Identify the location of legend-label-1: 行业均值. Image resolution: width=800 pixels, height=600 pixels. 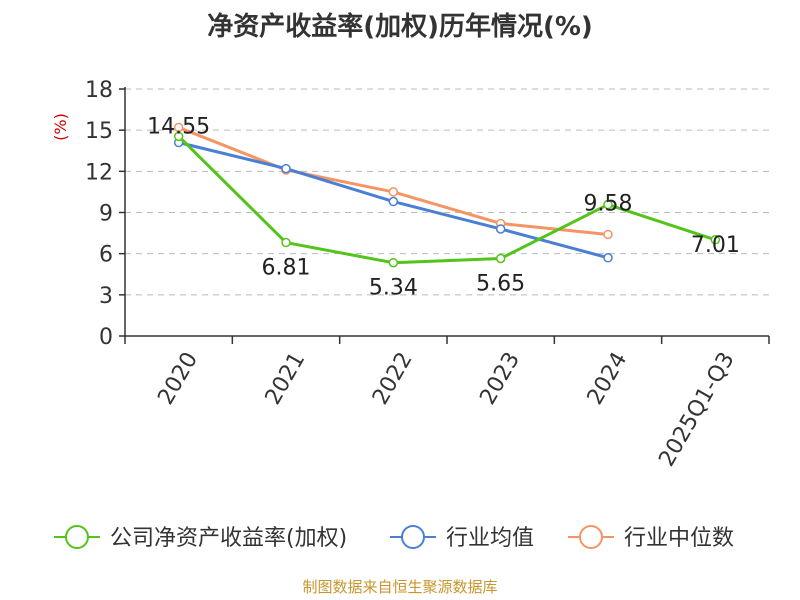
(490, 538).